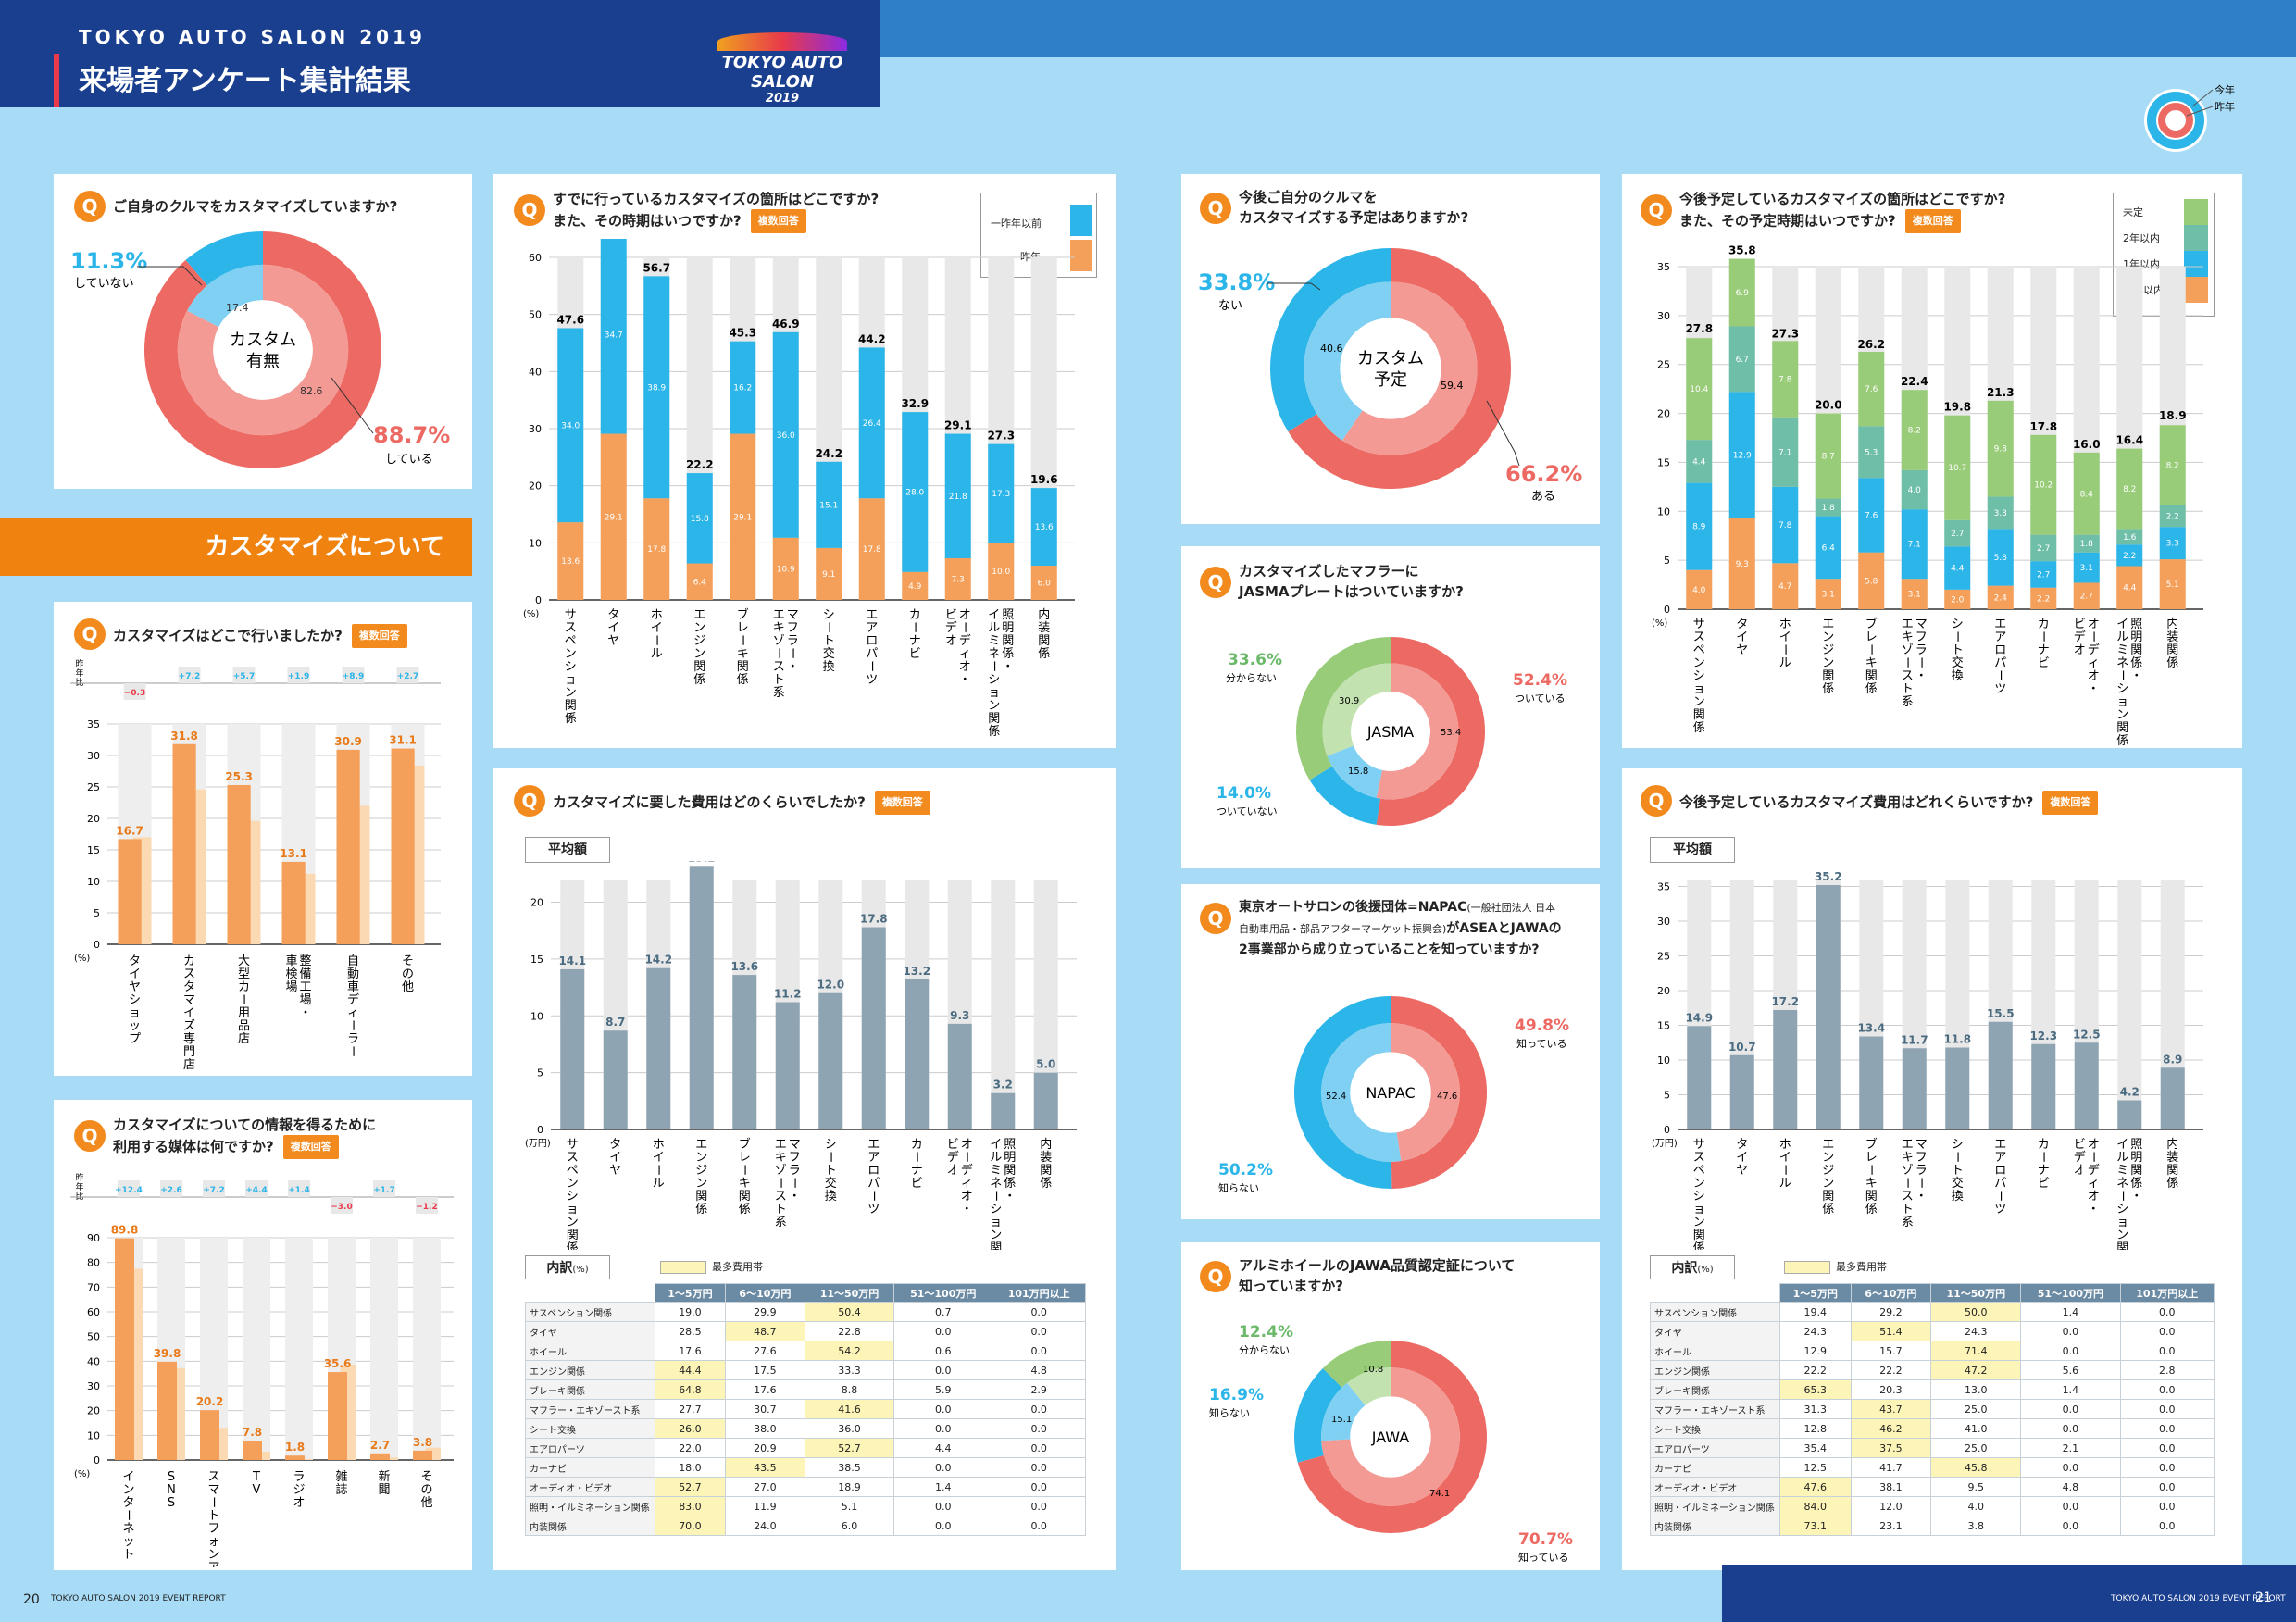 The height and width of the screenshot is (1622, 2296). Describe the element at coordinates (1699, 1209) in the screenshot. I see `svg-text: ョ` at that location.